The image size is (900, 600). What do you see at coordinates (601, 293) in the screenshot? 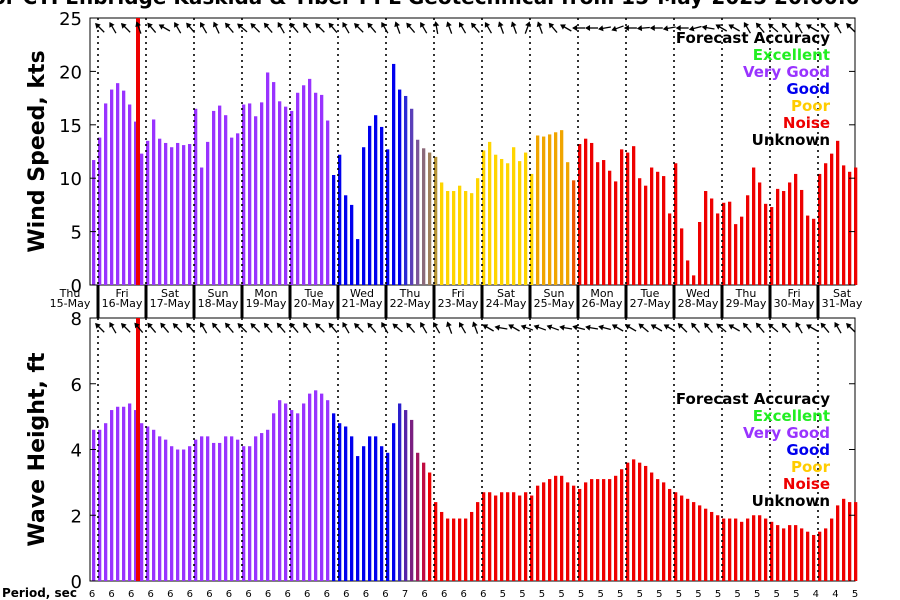
I see `day-name-label: Mon` at bounding box center [601, 293].